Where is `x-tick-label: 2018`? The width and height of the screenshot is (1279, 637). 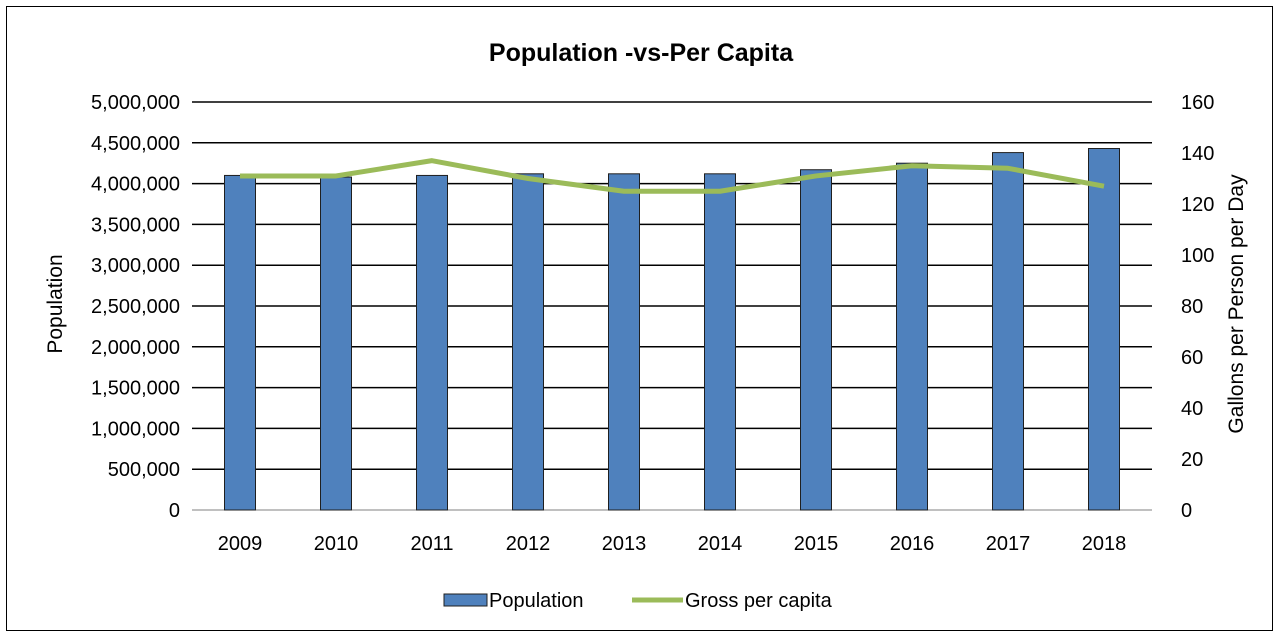 x-tick-label: 2018 is located at coordinates (1104, 544).